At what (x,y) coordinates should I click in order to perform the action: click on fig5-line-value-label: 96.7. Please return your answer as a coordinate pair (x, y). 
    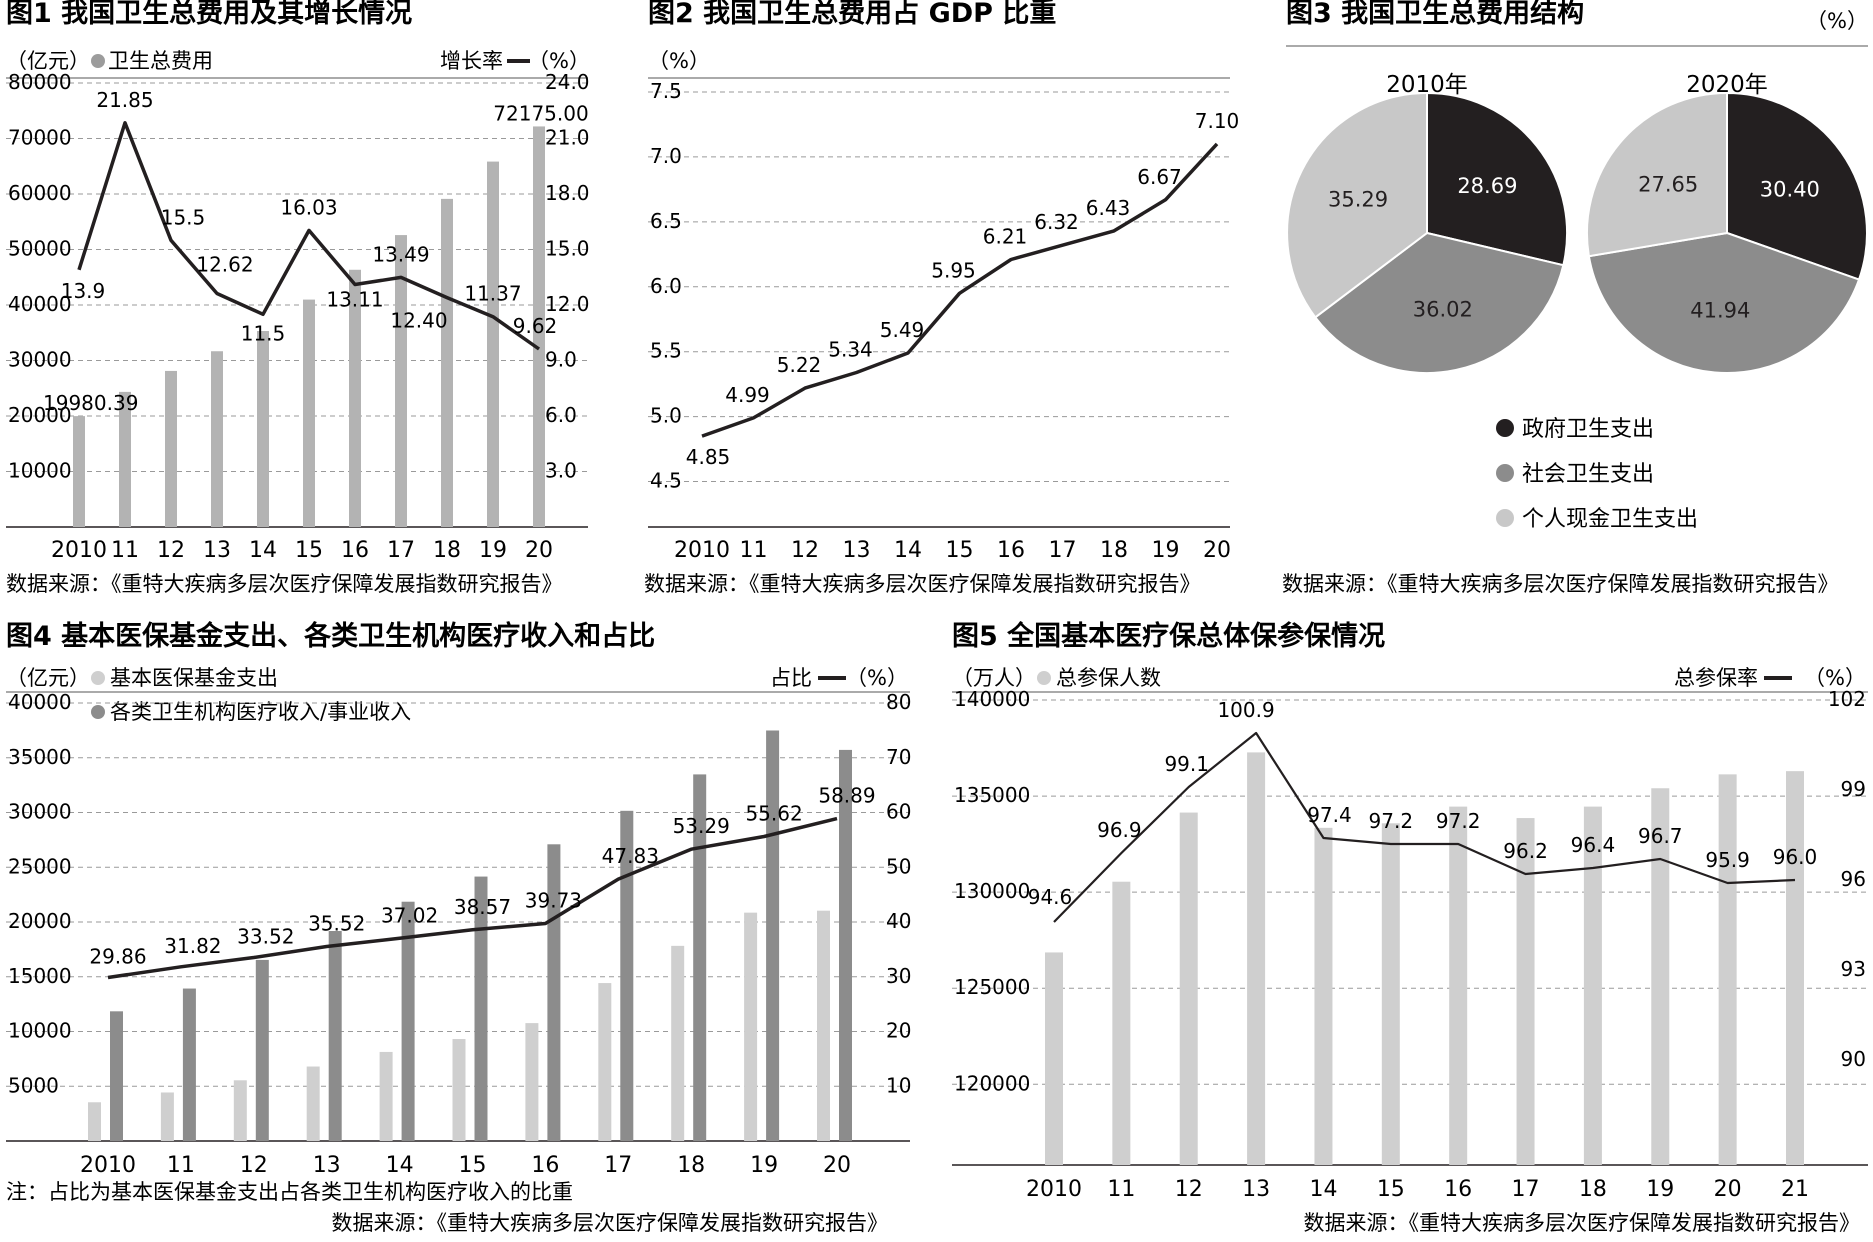
    Looking at the image, I should click on (1660, 836).